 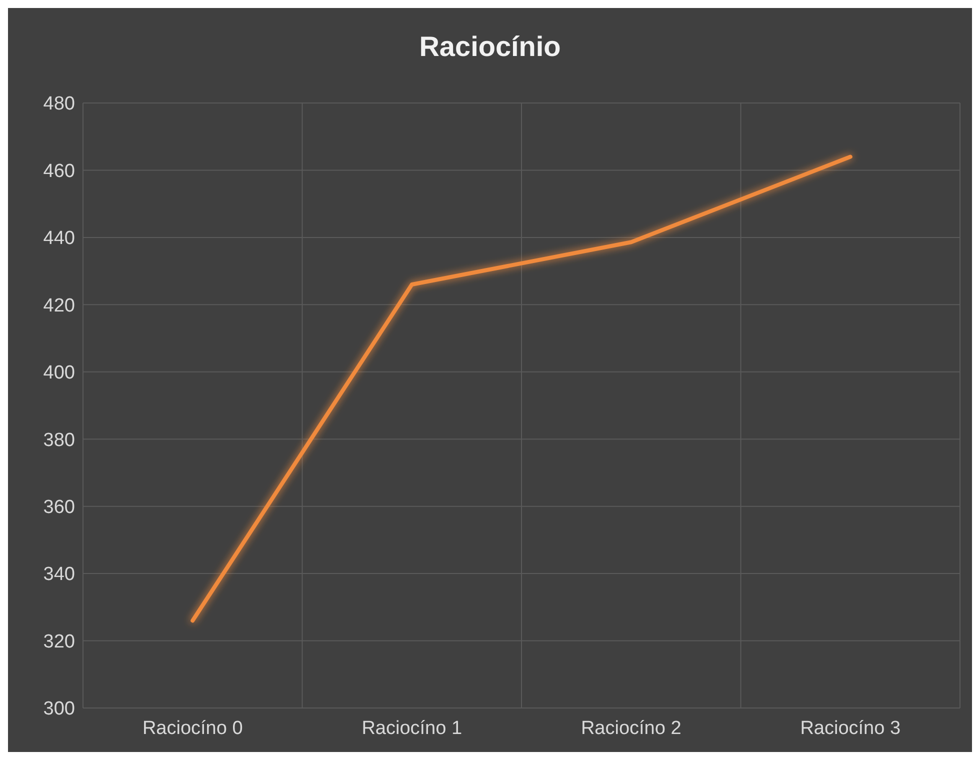 What do you see at coordinates (59, 440) in the screenshot?
I see `y-tick-label: 380` at bounding box center [59, 440].